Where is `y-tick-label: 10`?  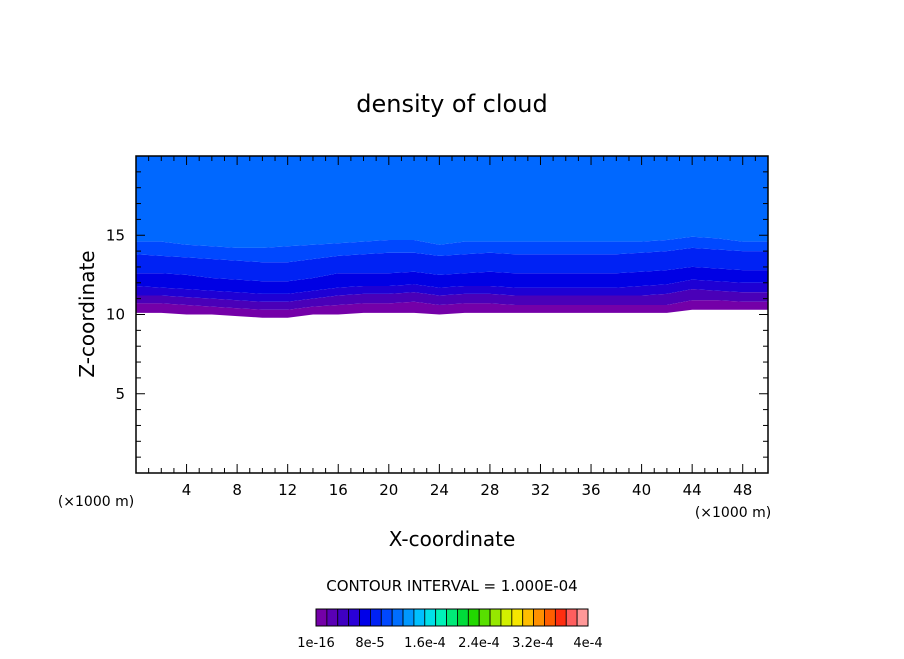 y-tick-label: 10 is located at coordinates (115, 315).